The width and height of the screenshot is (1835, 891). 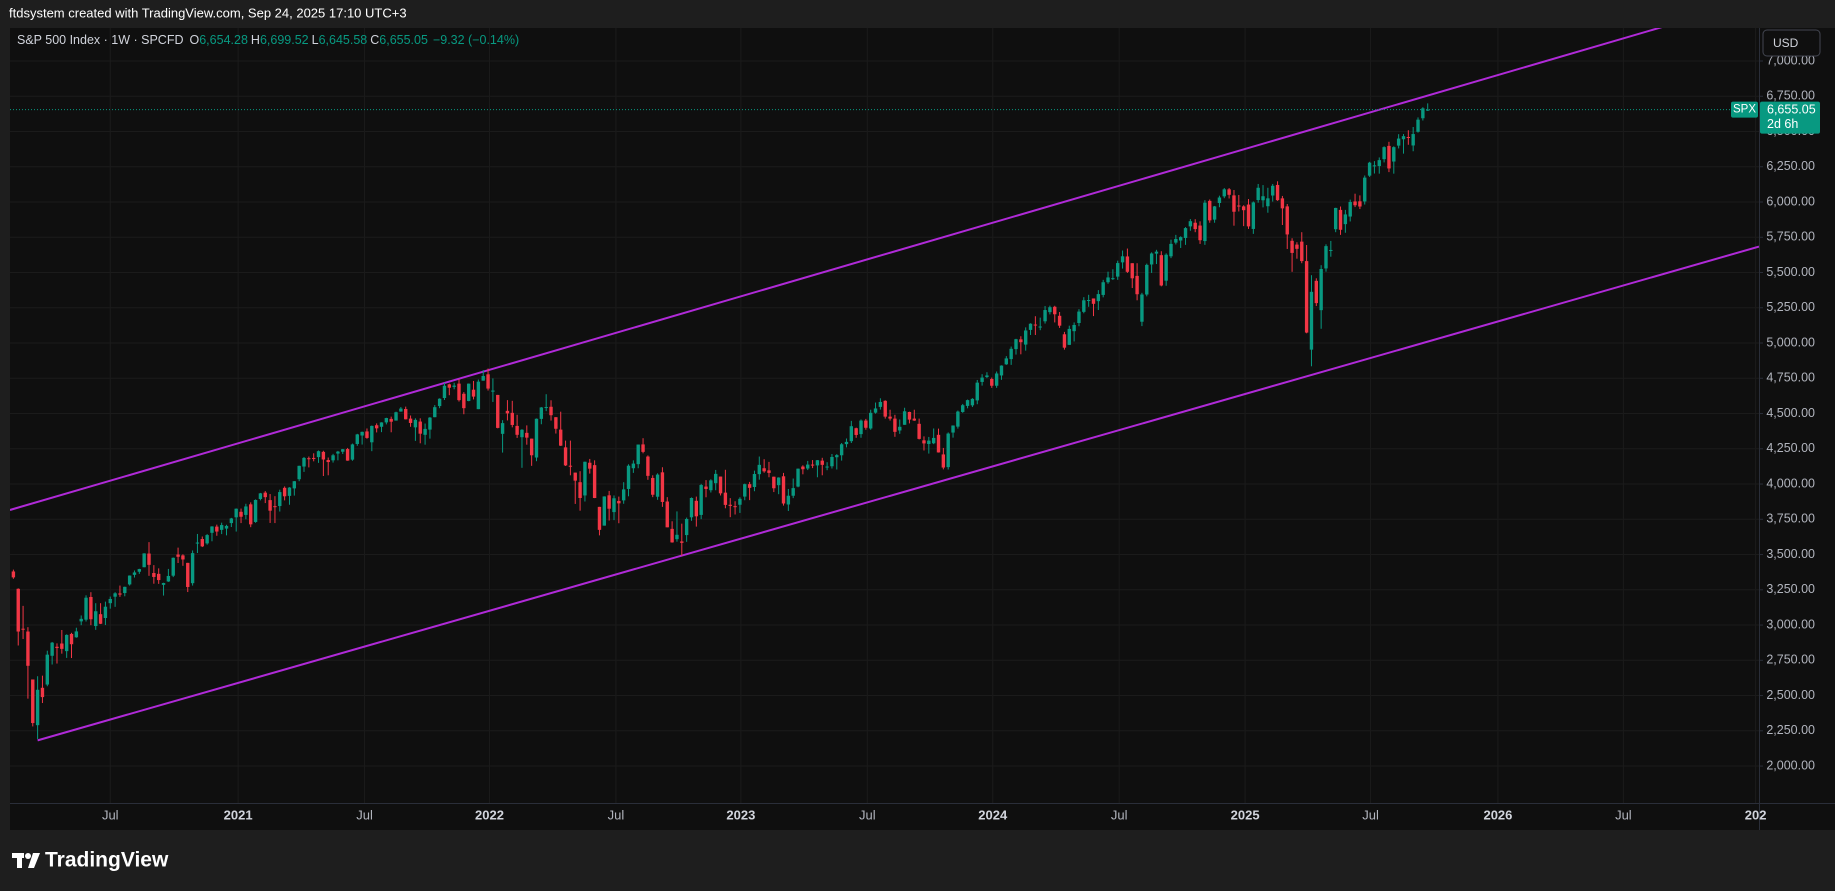 I want to click on y-tick-label: 6,750.00, so click(x=1790, y=96).